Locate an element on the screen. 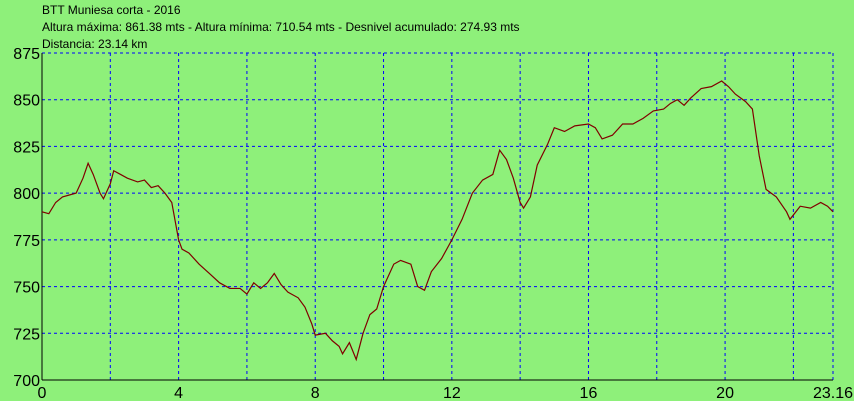 The image size is (854, 401). x-tick-label: 0 is located at coordinates (42, 393).